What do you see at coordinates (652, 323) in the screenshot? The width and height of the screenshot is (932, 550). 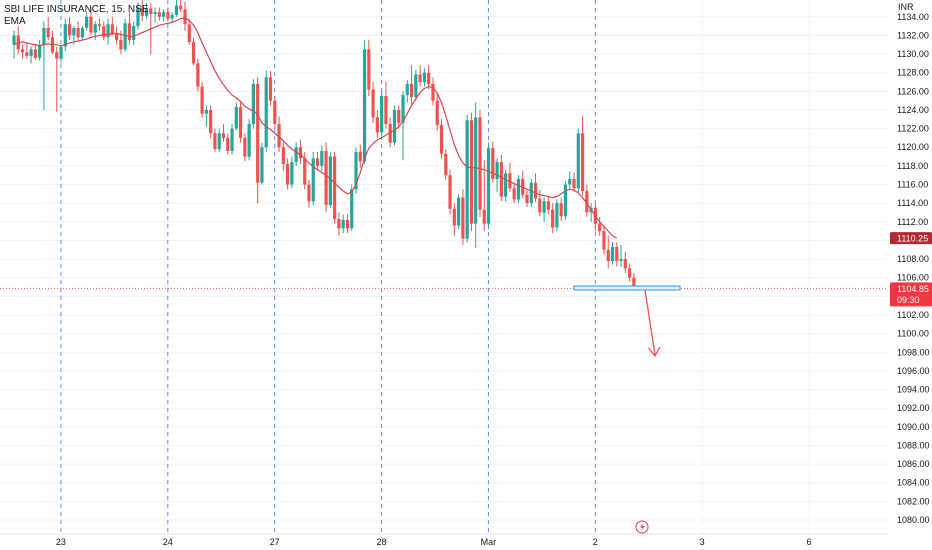 I see `down-arrow-drawing` at bounding box center [652, 323].